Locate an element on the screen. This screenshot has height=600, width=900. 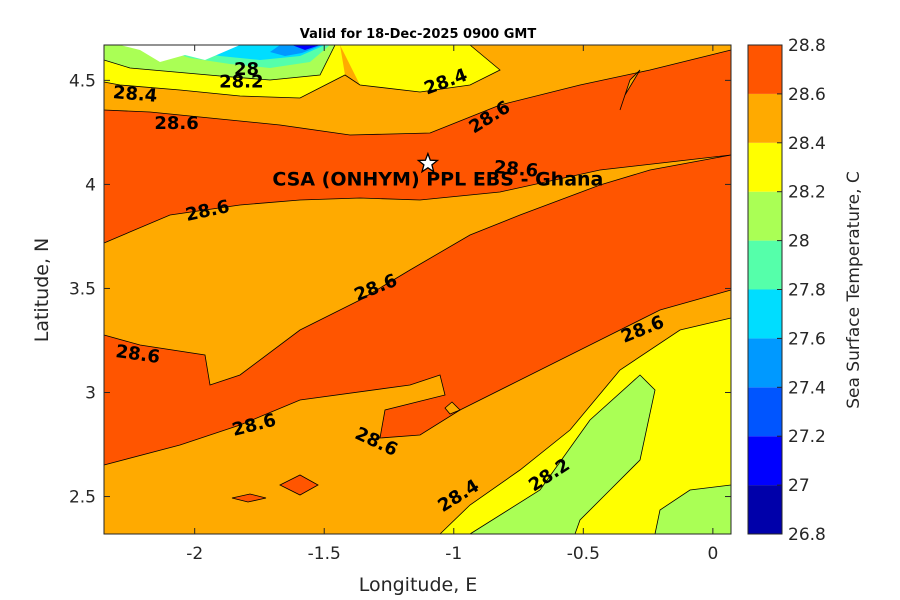
contour-line-28-2-top is located at coordinates (219, 62).